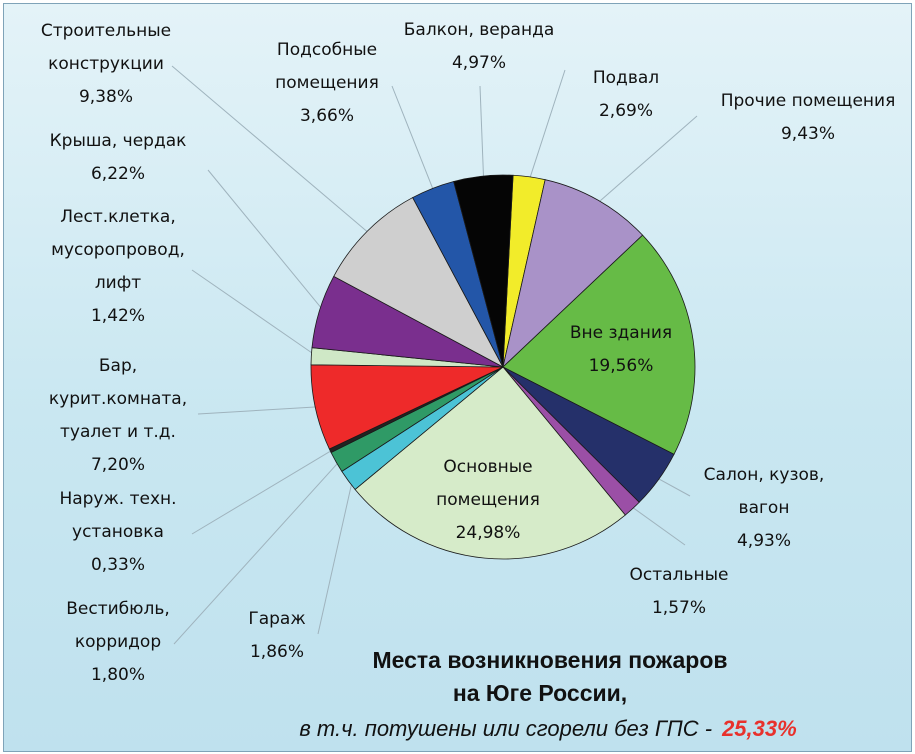 The width and height of the screenshot is (915, 754). Describe the element at coordinates (118, 415) in the screenshot. I see `slice-label: Бар, курит.комната, туалет и т.д. 7,20%` at that location.